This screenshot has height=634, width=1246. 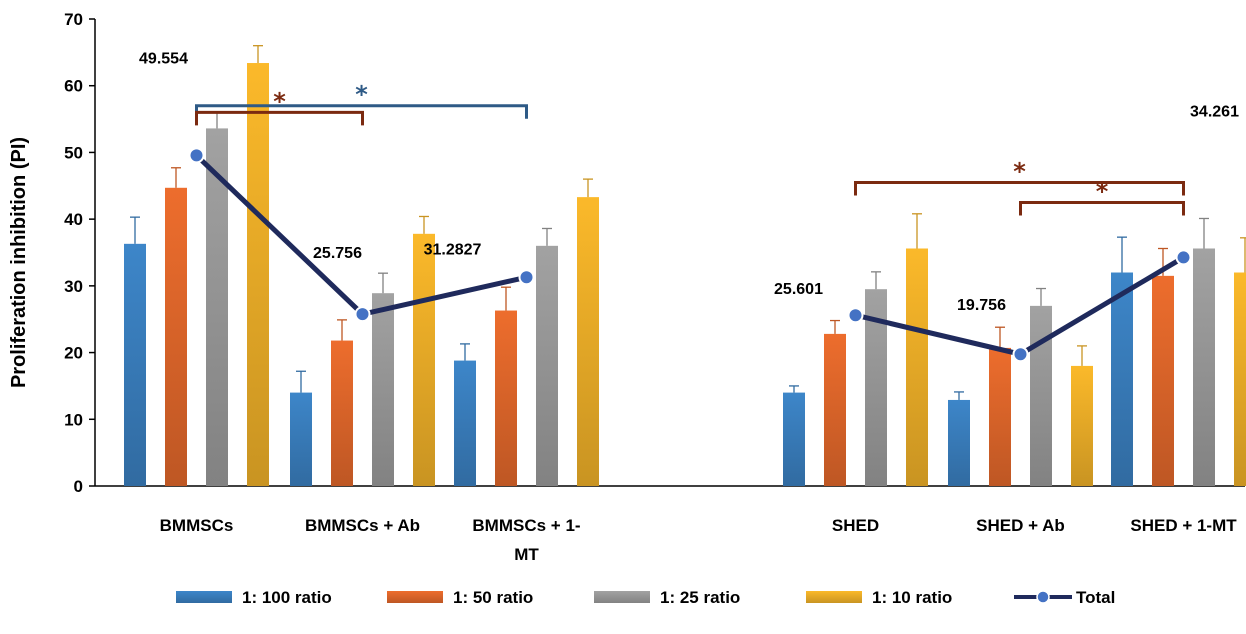 I want to click on category-label: MT, so click(x=526, y=554).